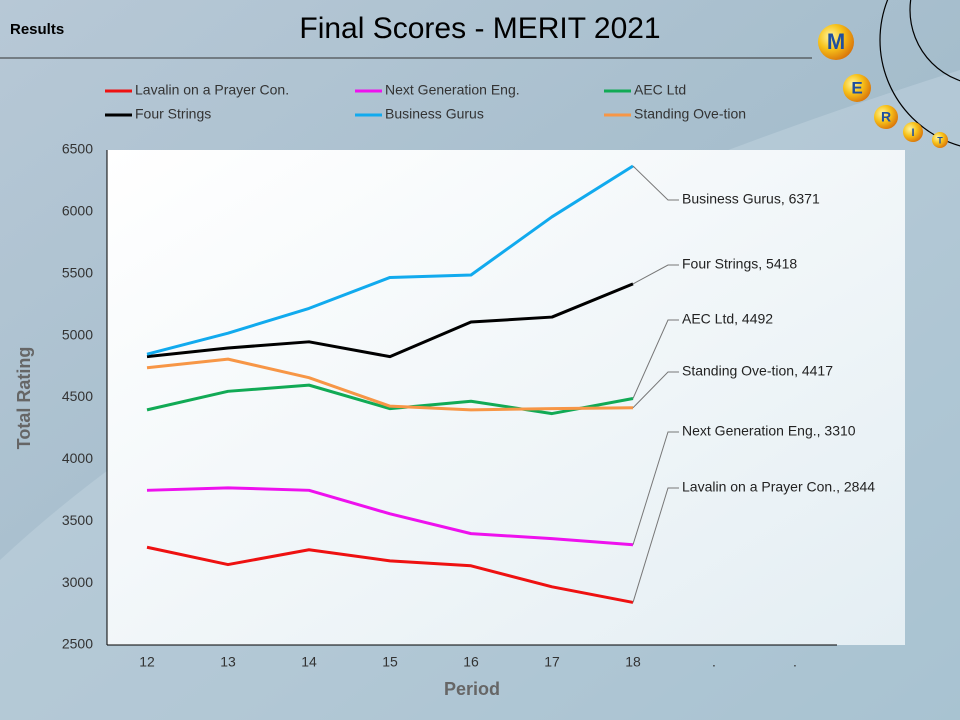  Describe the element at coordinates (727, 319) in the screenshot. I see `data-label: AEC Ltd, 4492` at that location.